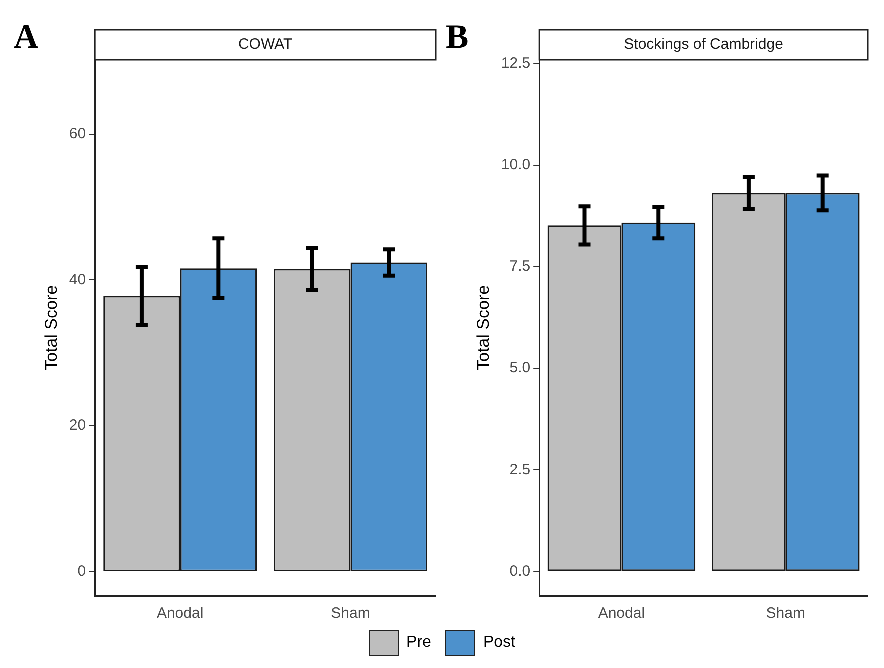 This screenshot has width=884, height=668. What do you see at coordinates (26, 37) in the screenshot?
I see `text: A` at bounding box center [26, 37].